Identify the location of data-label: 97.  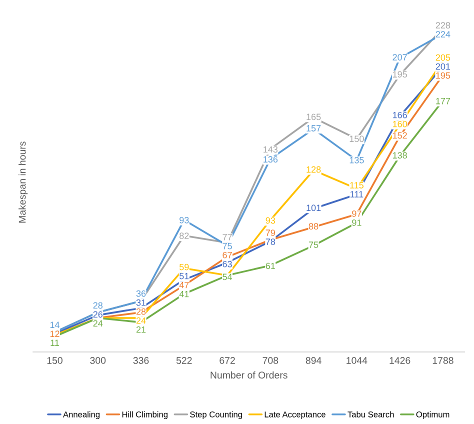
(357, 213).